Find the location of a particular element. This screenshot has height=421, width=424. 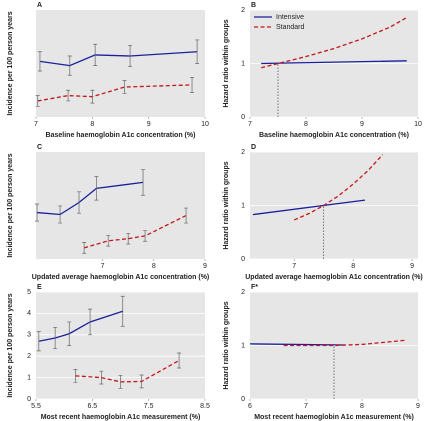

y-tick-label: 4 is located at coordinates (29, 313).